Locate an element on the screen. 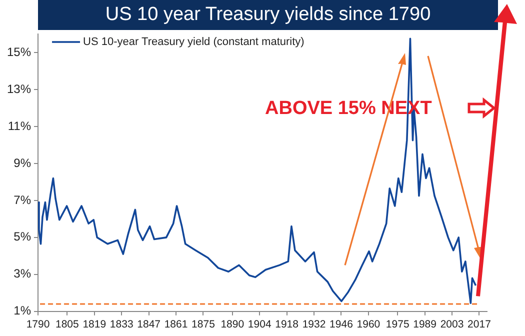  x-tick-label: 2003 is located at coordinates (452, 324).